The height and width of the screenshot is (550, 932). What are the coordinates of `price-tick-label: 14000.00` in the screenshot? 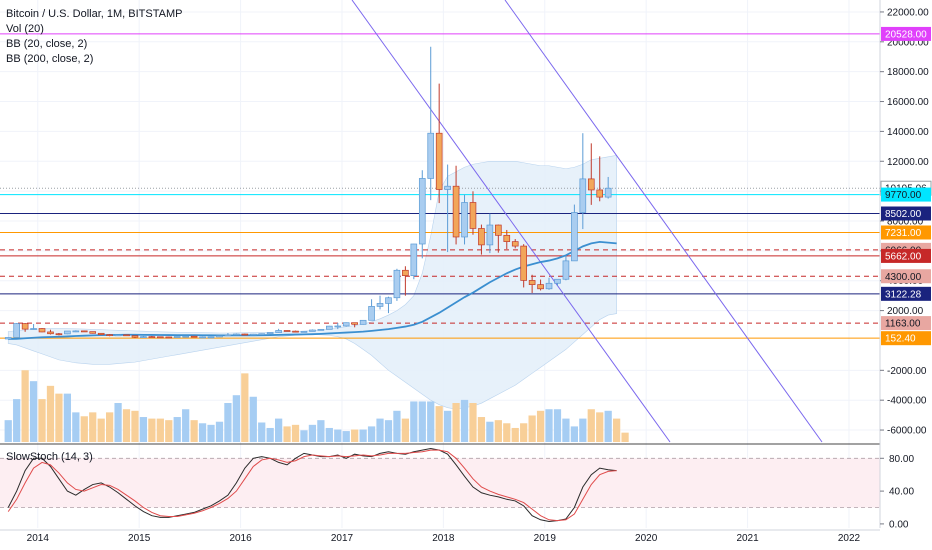 It's located at (908, 132).